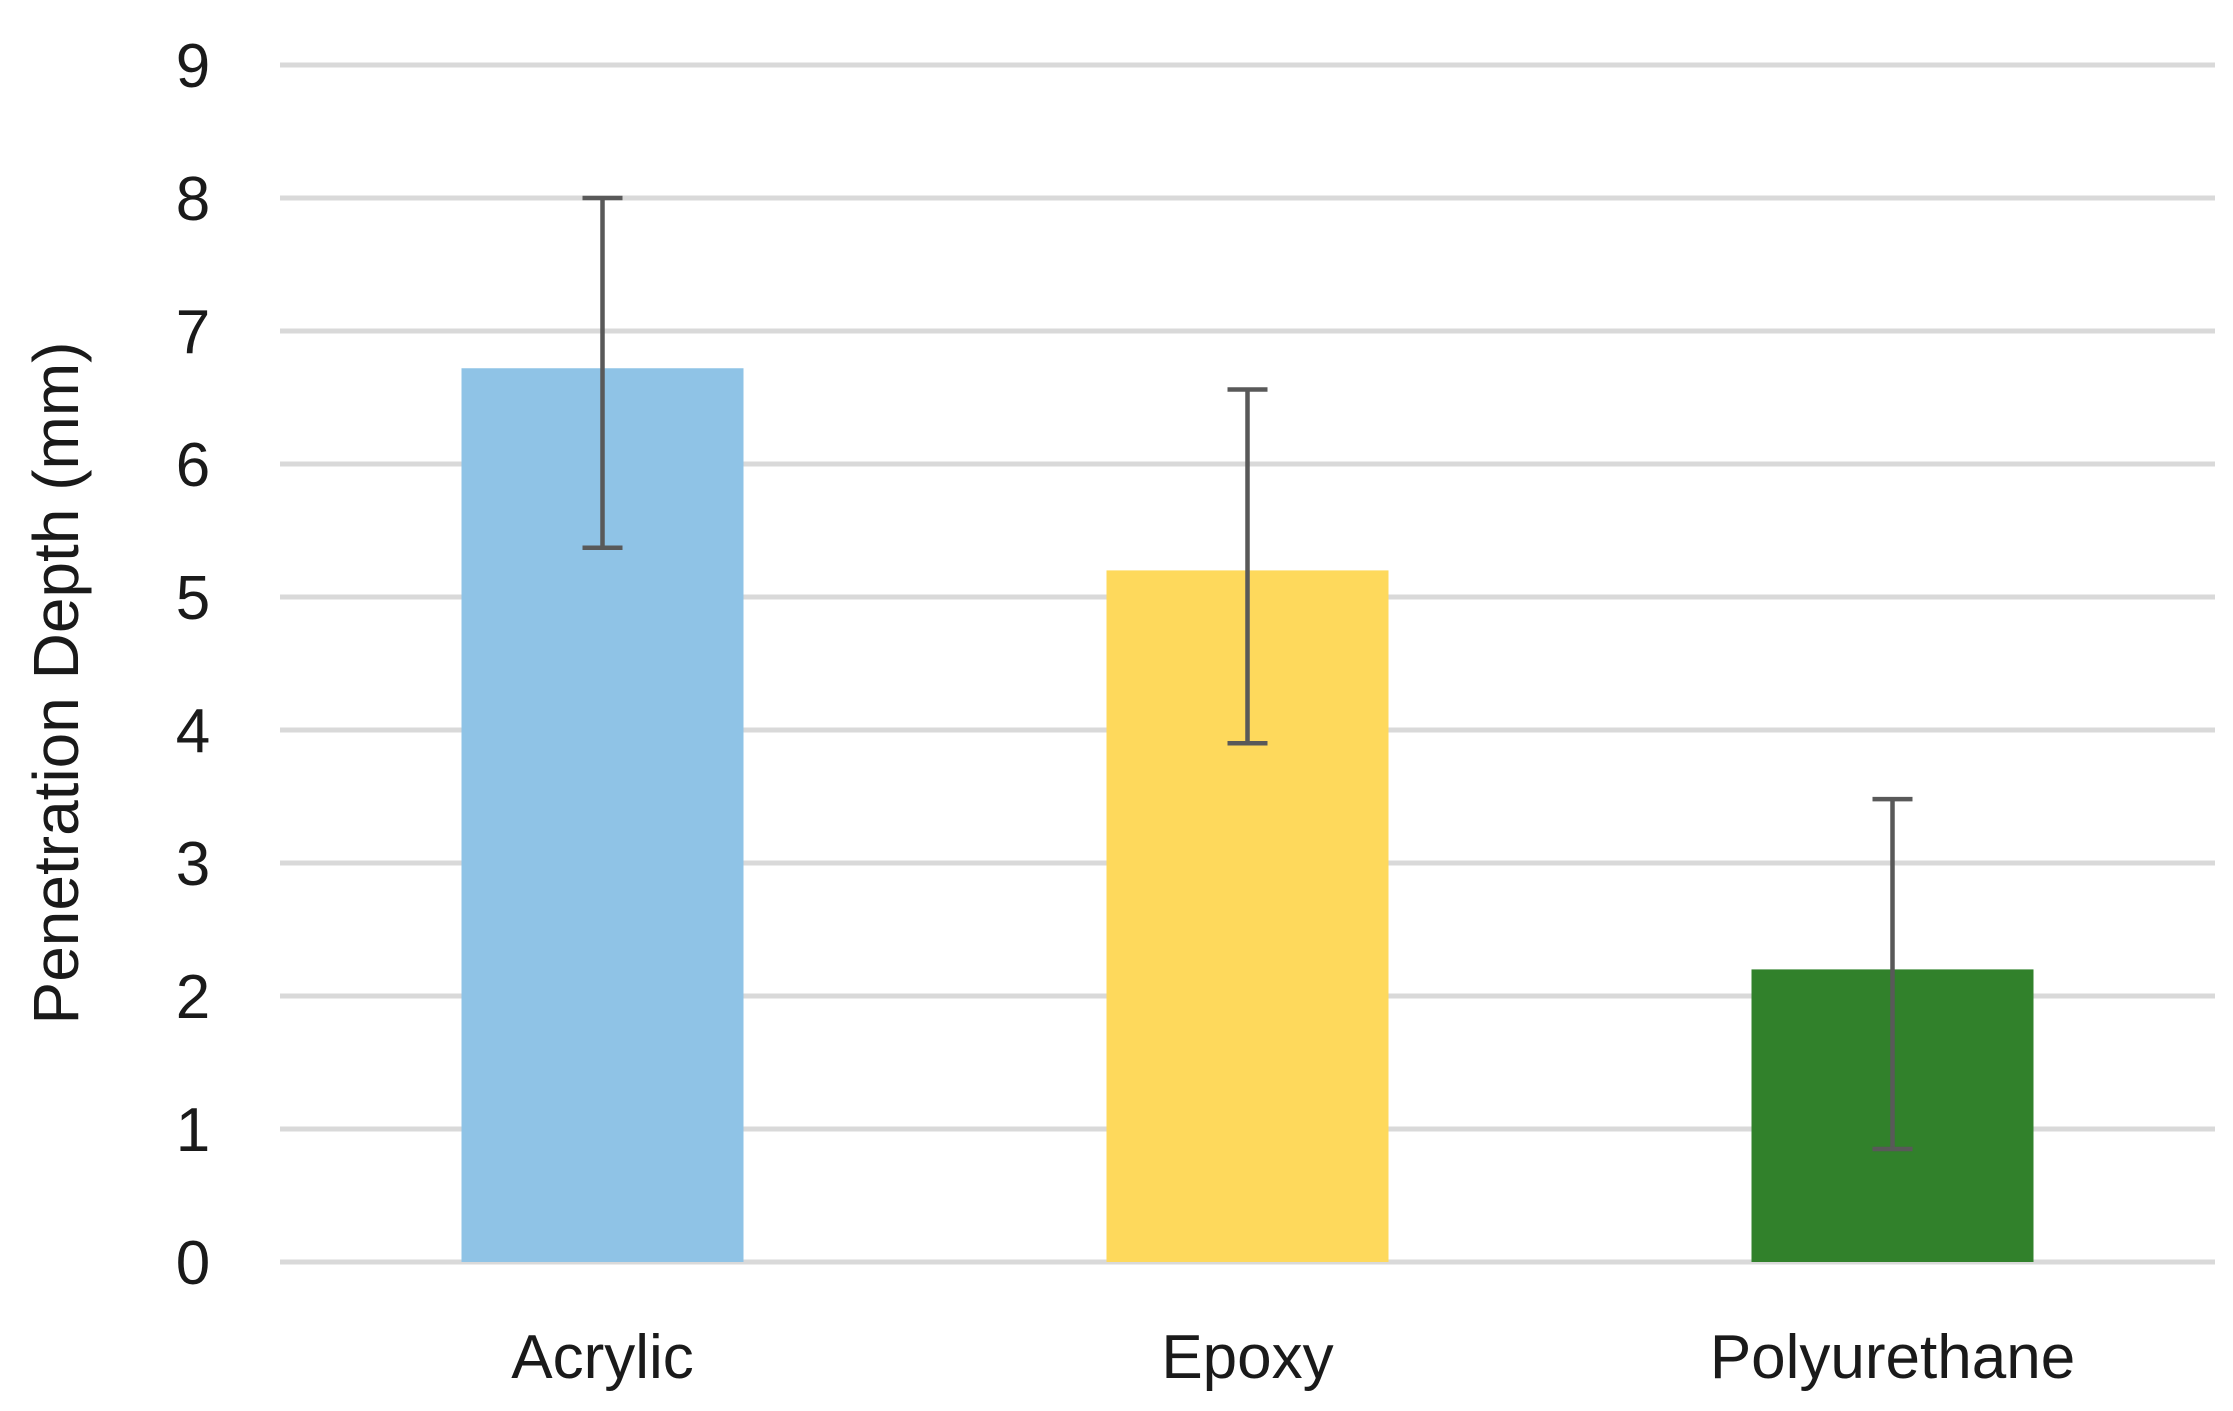  What do you see at coordinates (193, 665) in the screenshot?
I see `y-axis-ticks: 0 1 2 3 4 5 6 7 8 9` at bounding box center [193, 665].